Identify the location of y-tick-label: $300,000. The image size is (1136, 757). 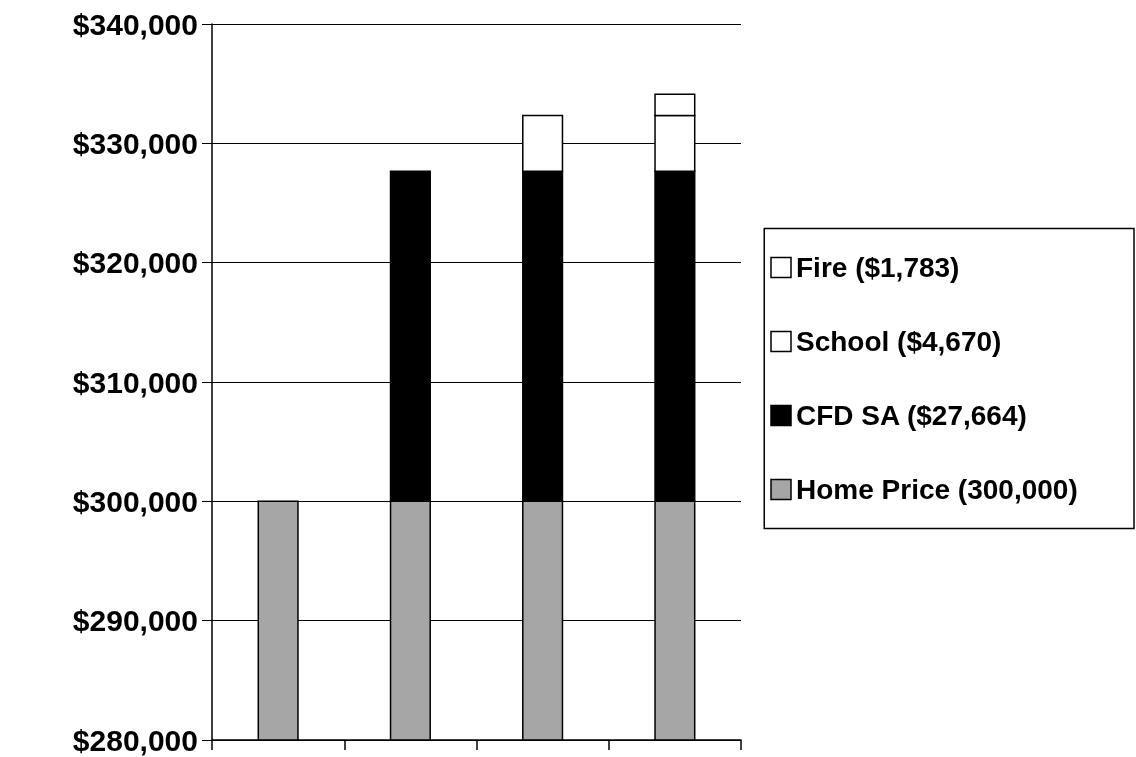
(135, 501).